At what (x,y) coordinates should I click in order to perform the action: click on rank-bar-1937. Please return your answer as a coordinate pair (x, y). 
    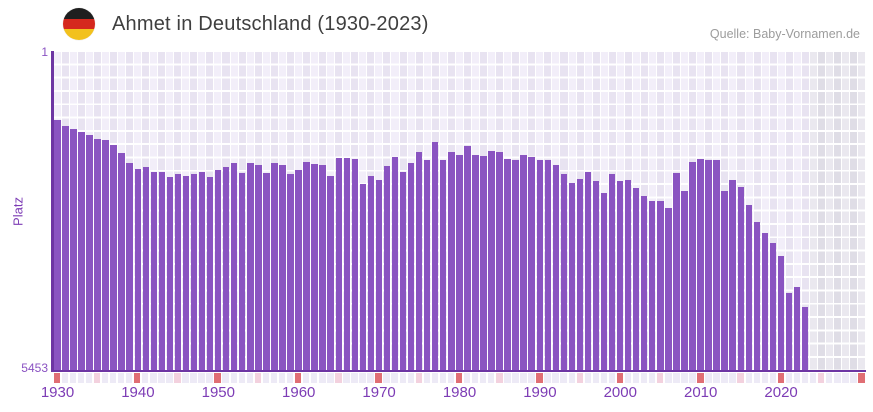
    Looking at the image, I should click on (113, 257).